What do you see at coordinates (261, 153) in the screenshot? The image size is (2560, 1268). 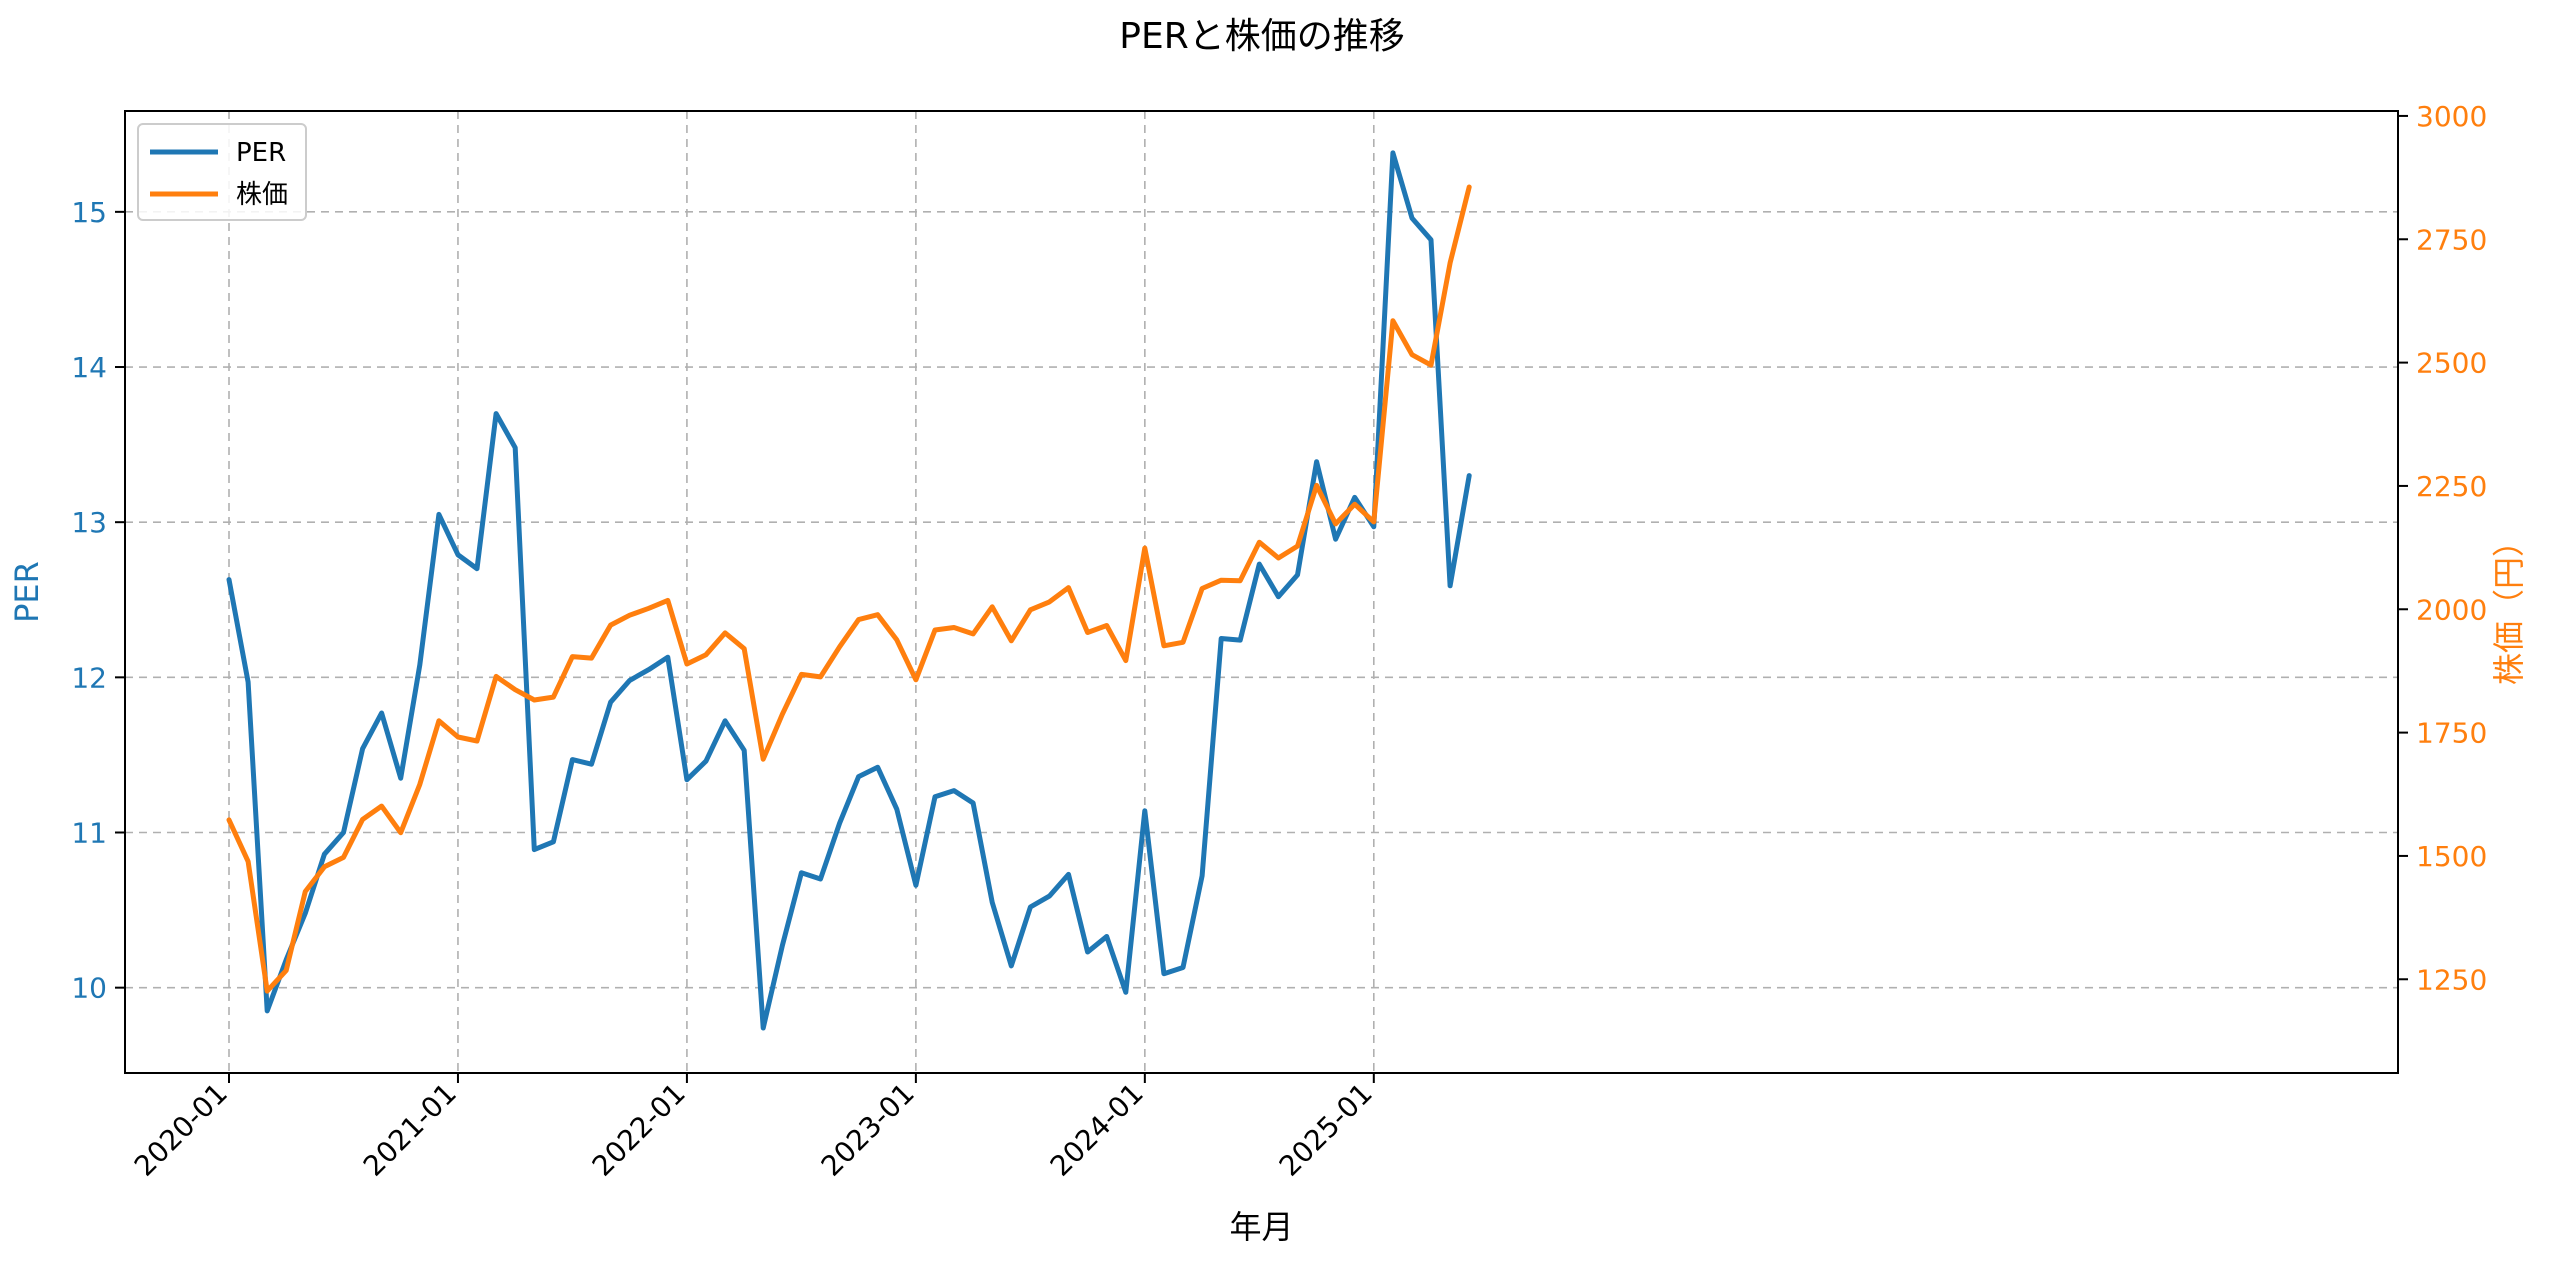 I see `legend-label-per: PER` at bounding box center [261, 153].